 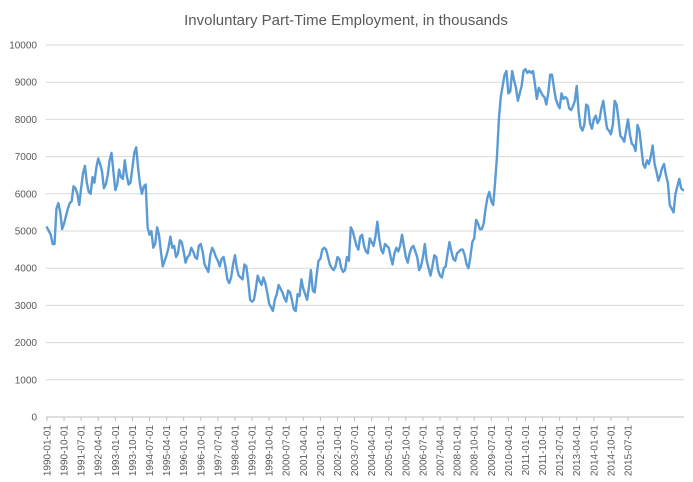 What do you see at coordinates (82, 451) in the screenshot?
I see `x-tick-label: 1991-07-01` at bounding box center [82, 451].